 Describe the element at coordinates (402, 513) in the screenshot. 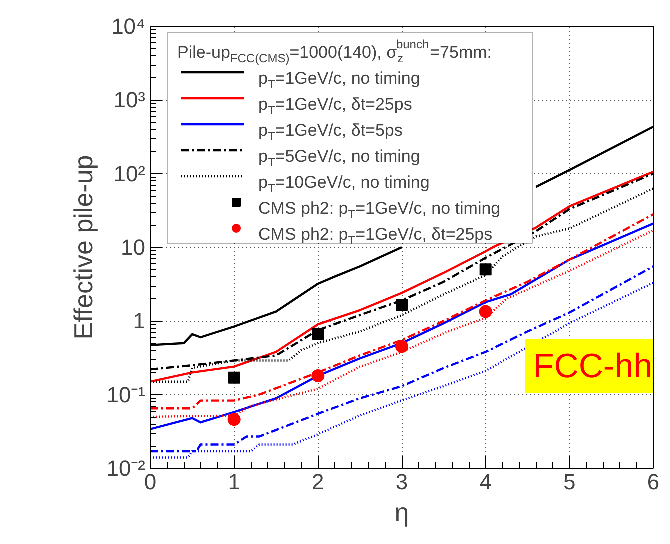

I see `x-axis-title: η` at that location.